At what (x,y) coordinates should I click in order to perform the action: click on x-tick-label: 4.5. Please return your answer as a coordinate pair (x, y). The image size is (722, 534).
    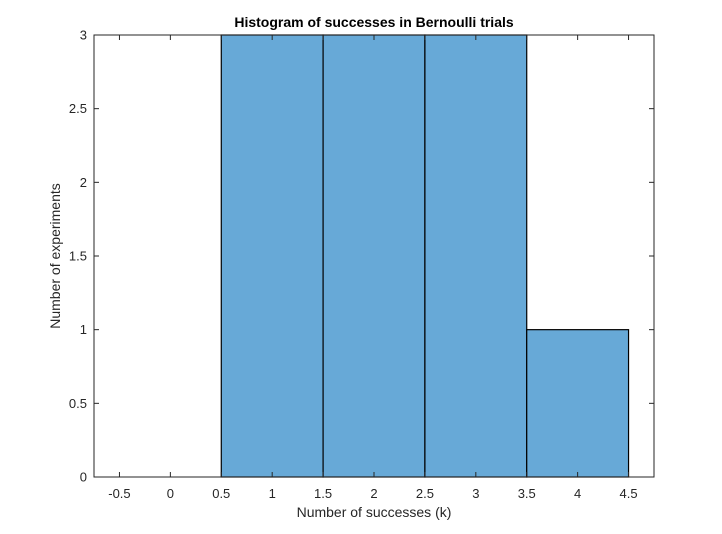
    Looking at the image, I should click on (629, 493).